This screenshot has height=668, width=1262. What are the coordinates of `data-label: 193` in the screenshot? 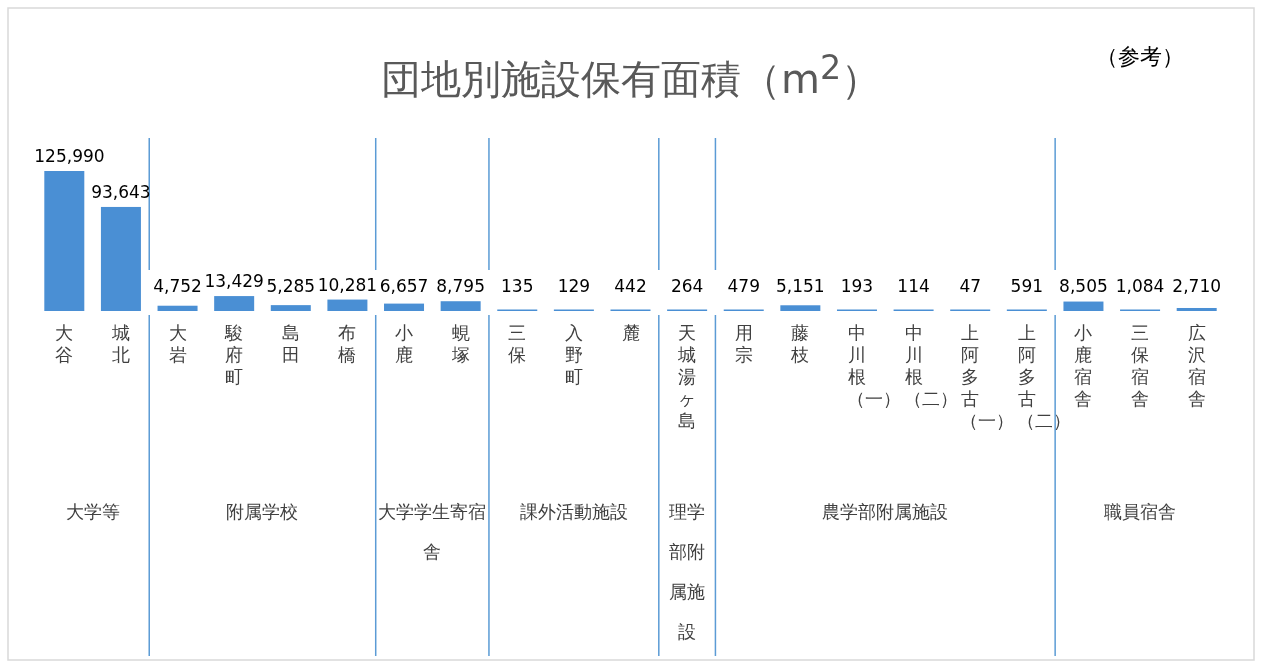 It's located at (857, 286).